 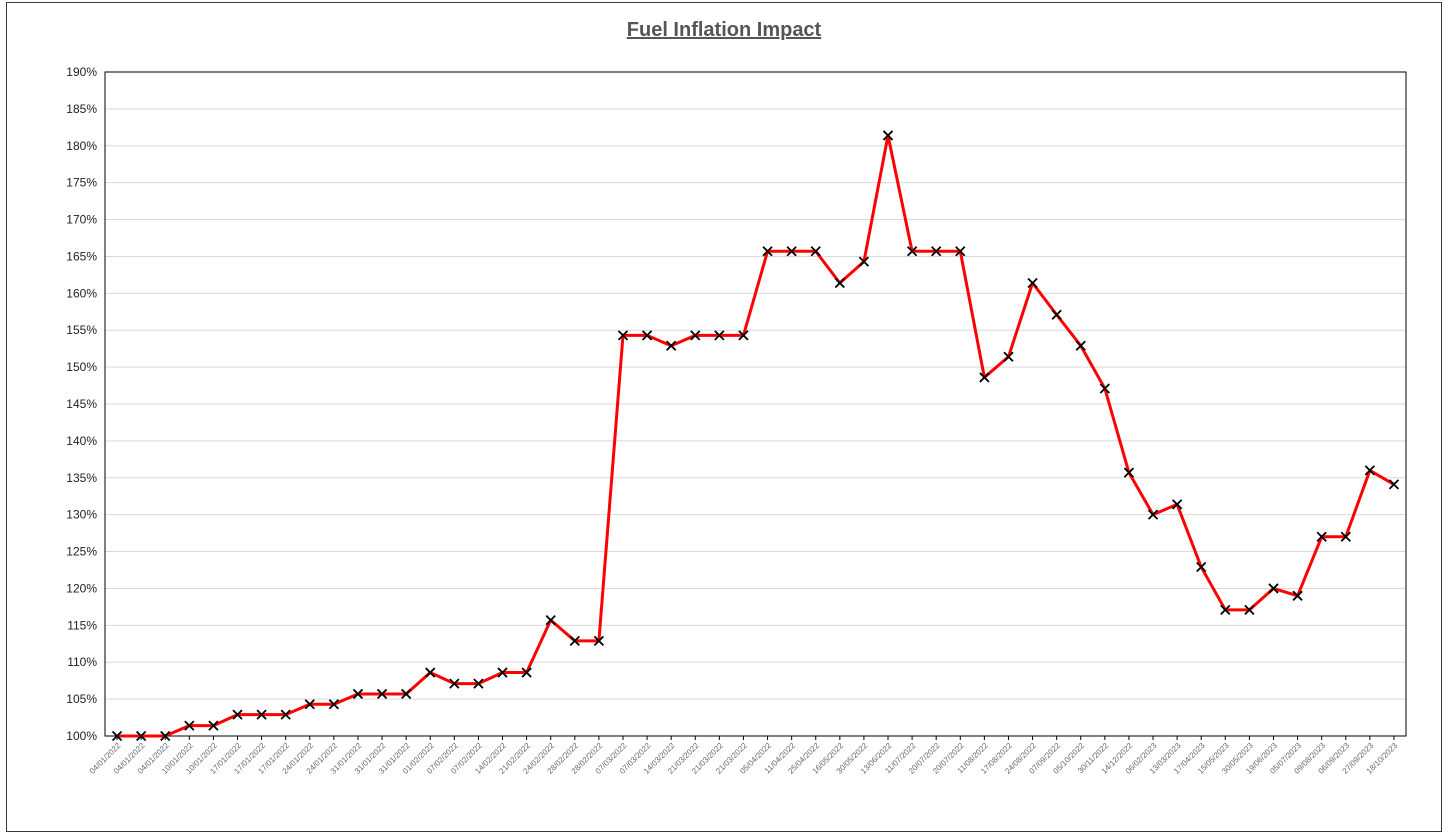 I want to click on y-tick-label: 115%, so click(x=82, y=625).